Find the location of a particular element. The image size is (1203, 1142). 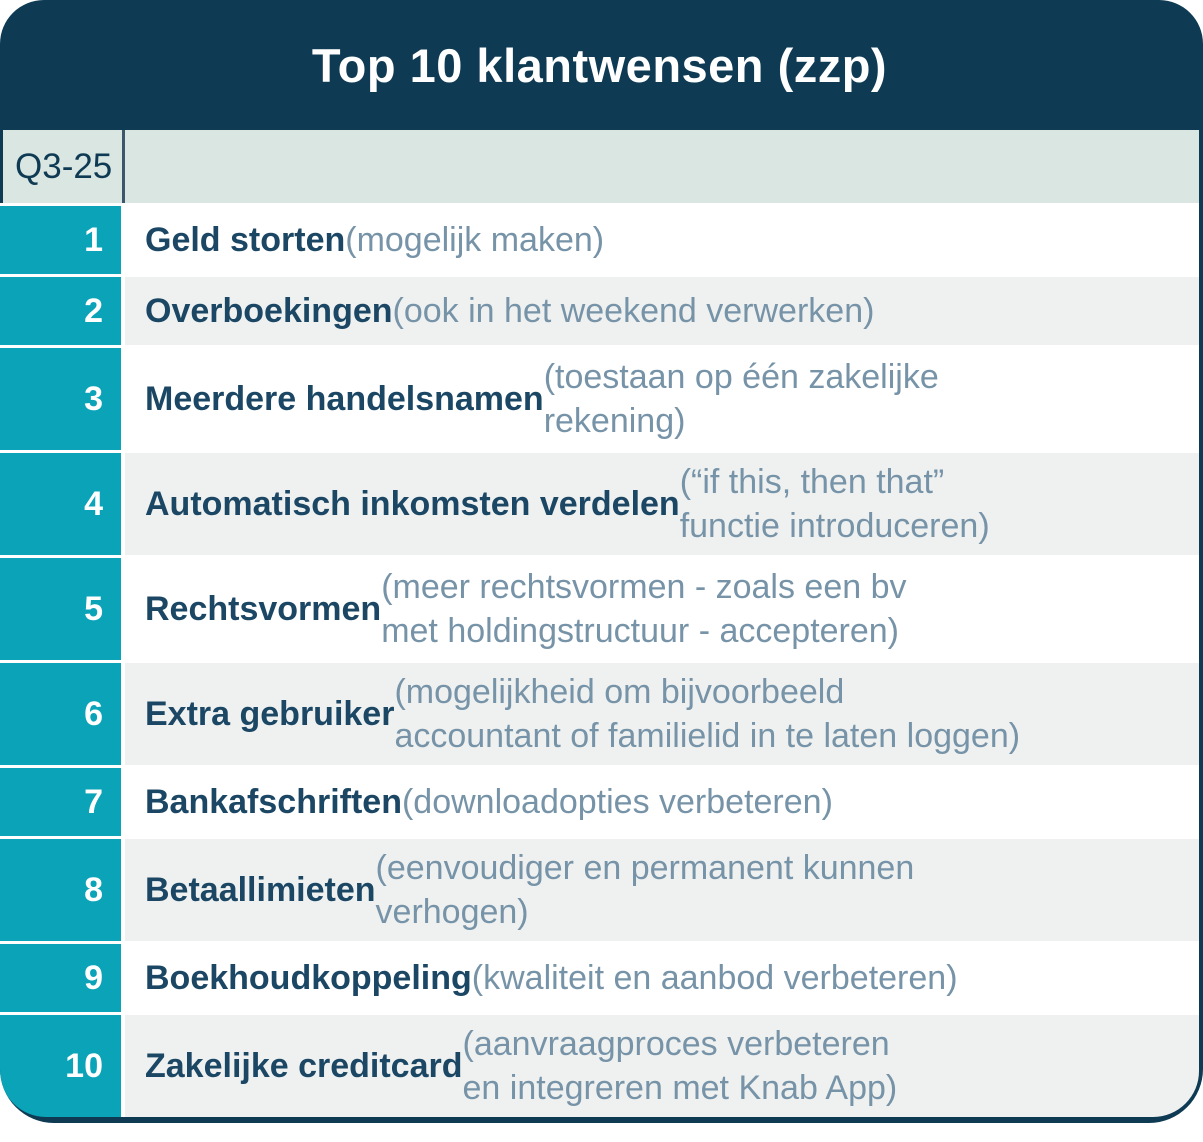

rank-badge: 2 is located at coordinates (62, 311).